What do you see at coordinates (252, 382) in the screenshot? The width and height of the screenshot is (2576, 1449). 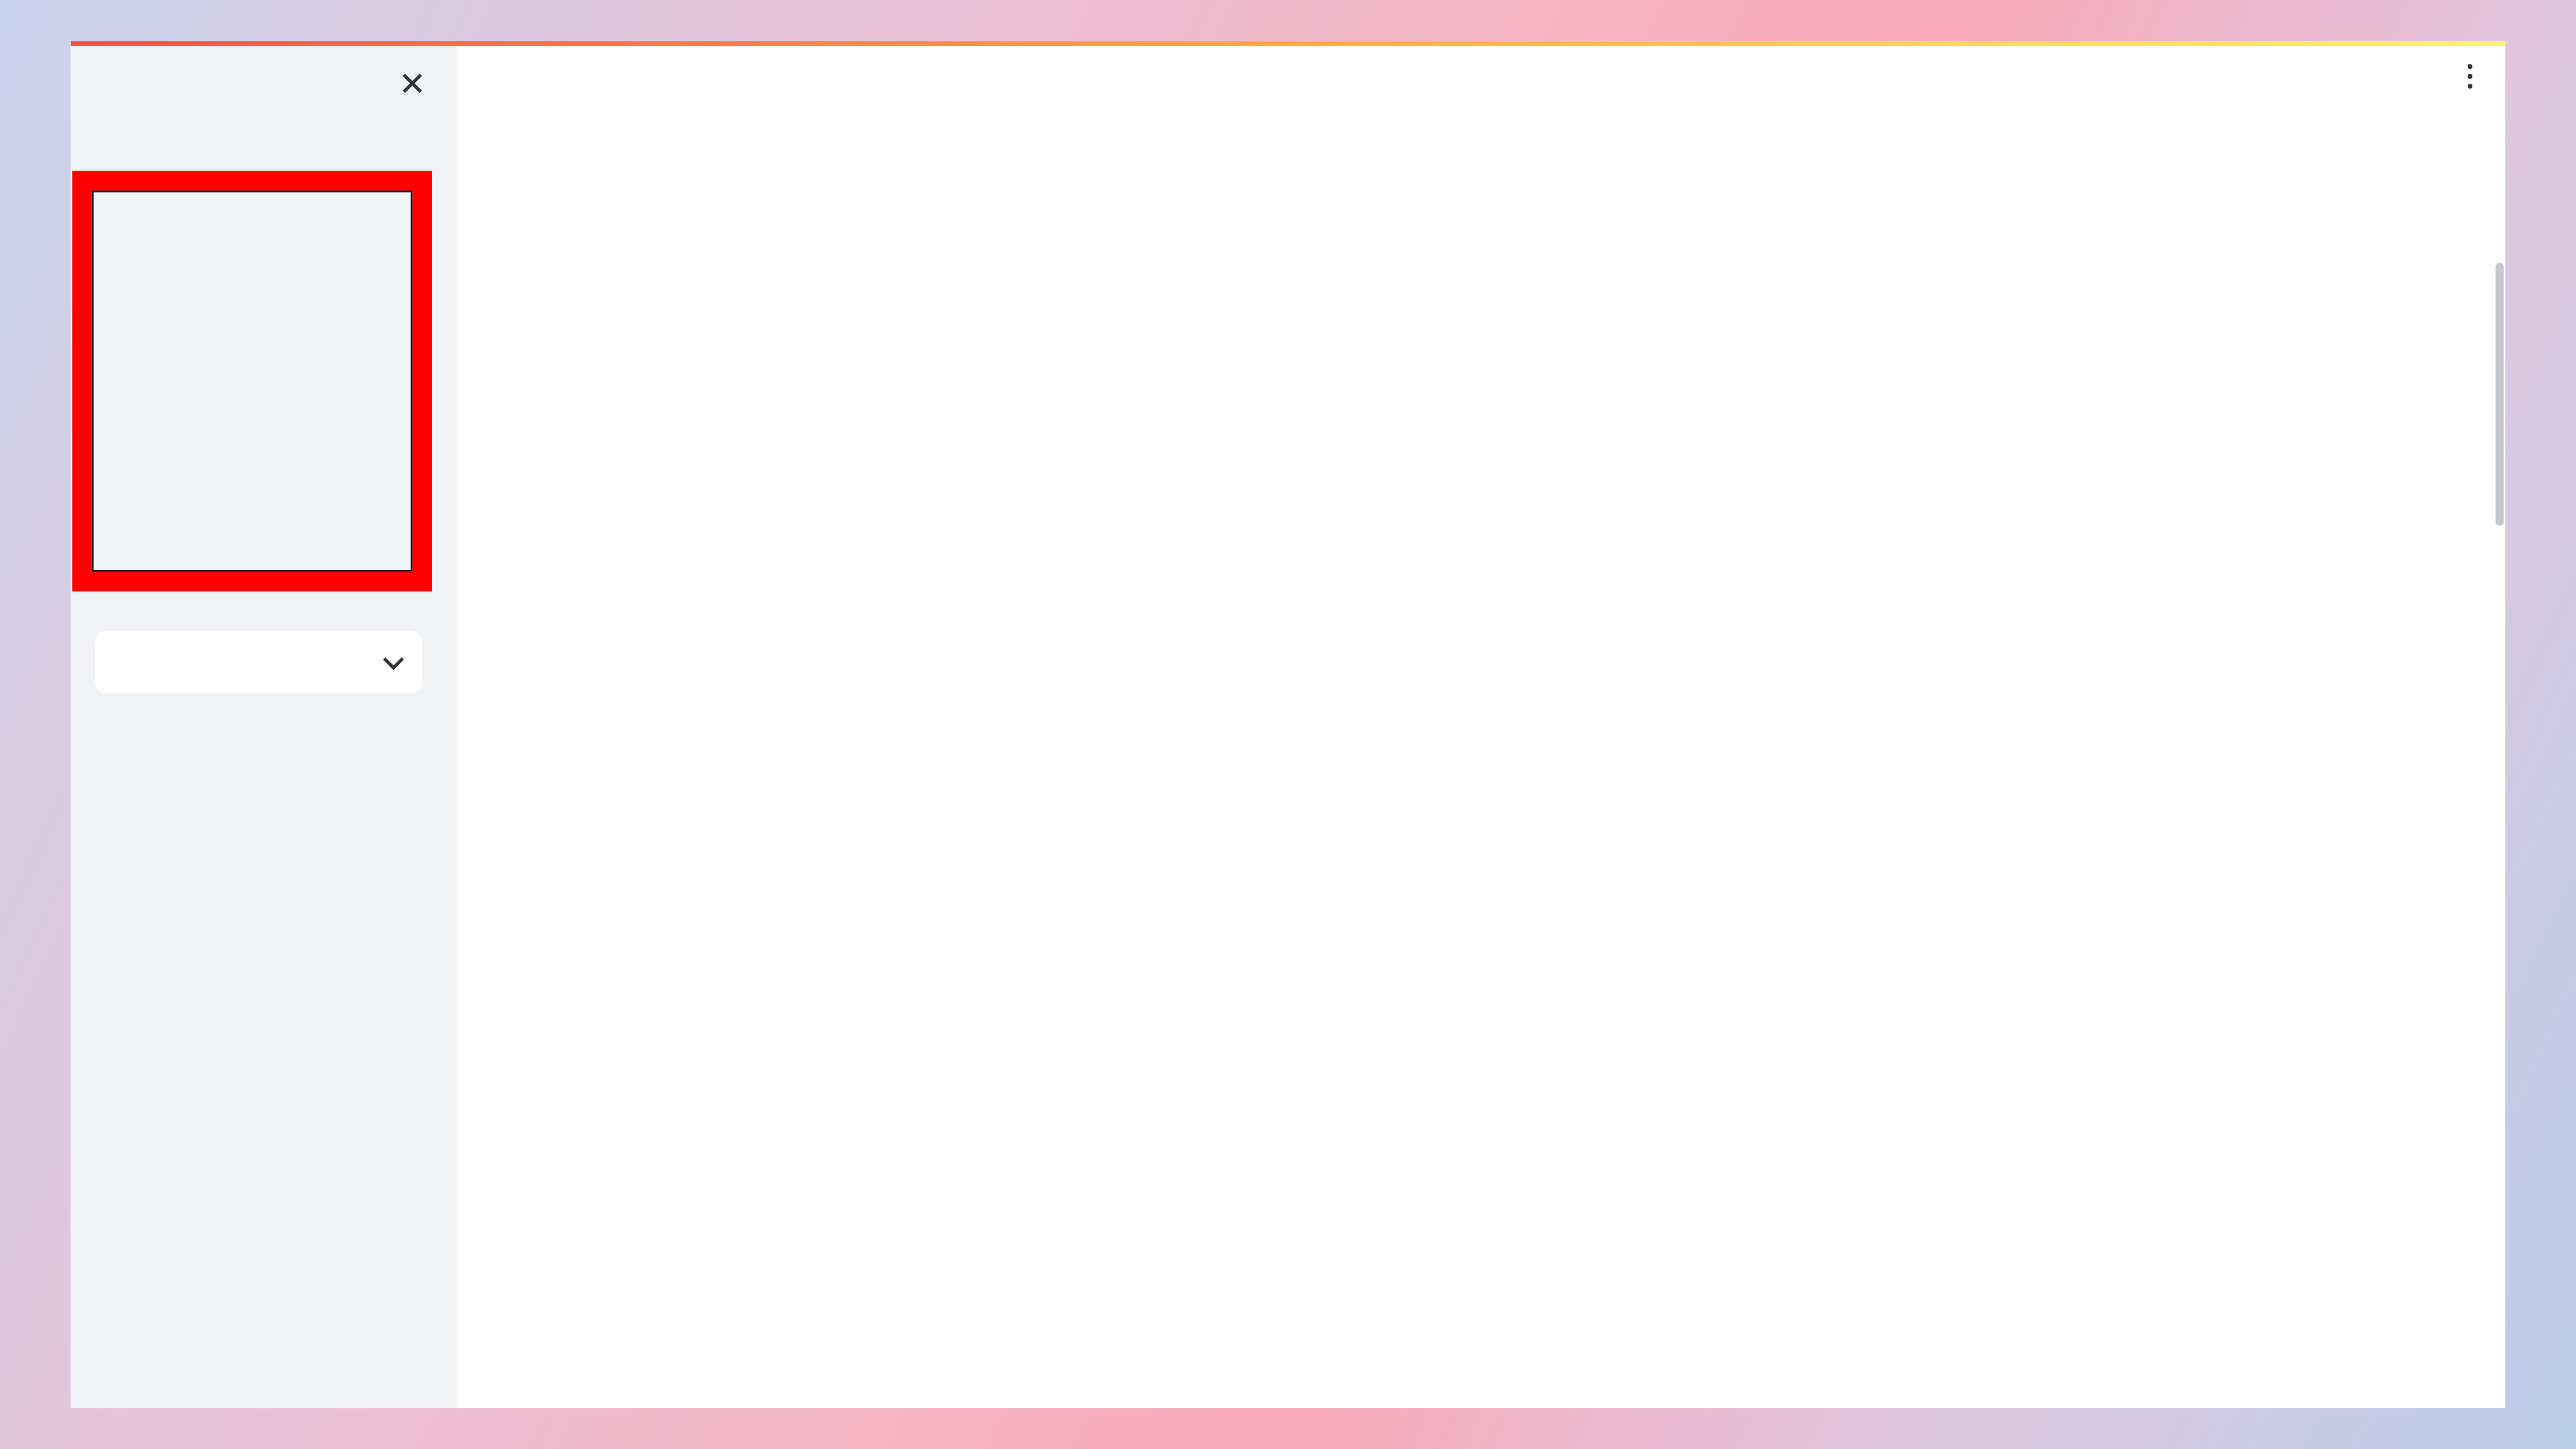 I see `highlight-box` at bounding box center [252, 382].